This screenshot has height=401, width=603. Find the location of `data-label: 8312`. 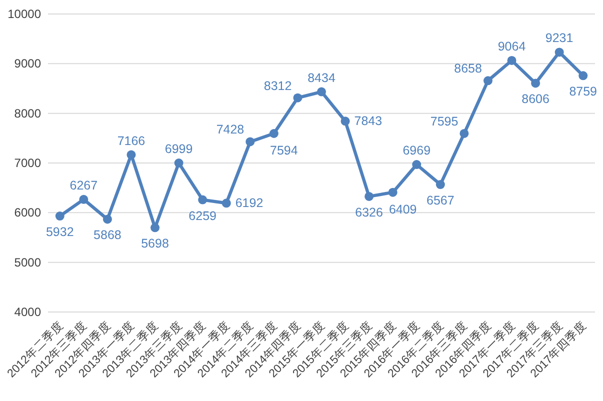

data-label: 8312 is located at coordinates (278, 85).